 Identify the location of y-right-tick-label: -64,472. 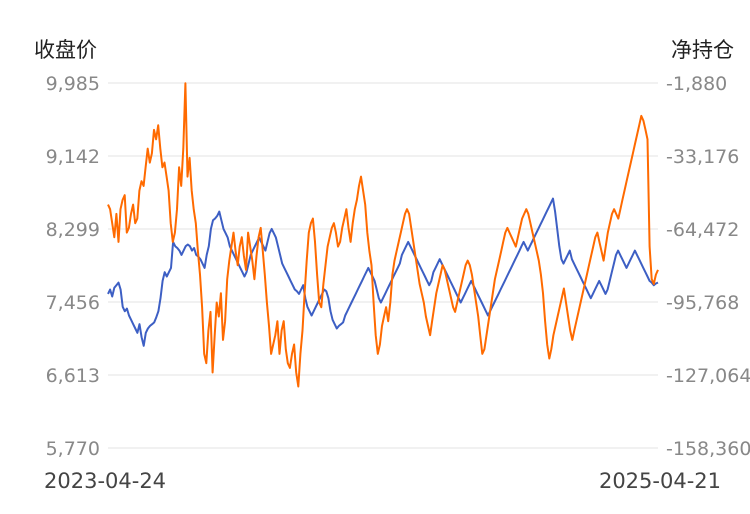
(702, 230).